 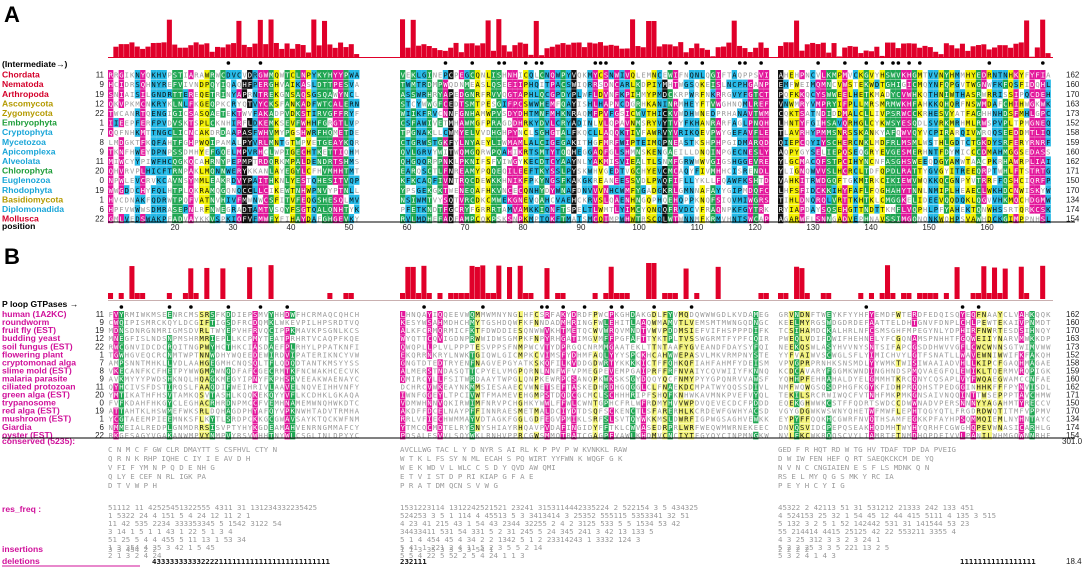 I want to click on panel-a-residue-letter: G, so click(x=941, y=171).